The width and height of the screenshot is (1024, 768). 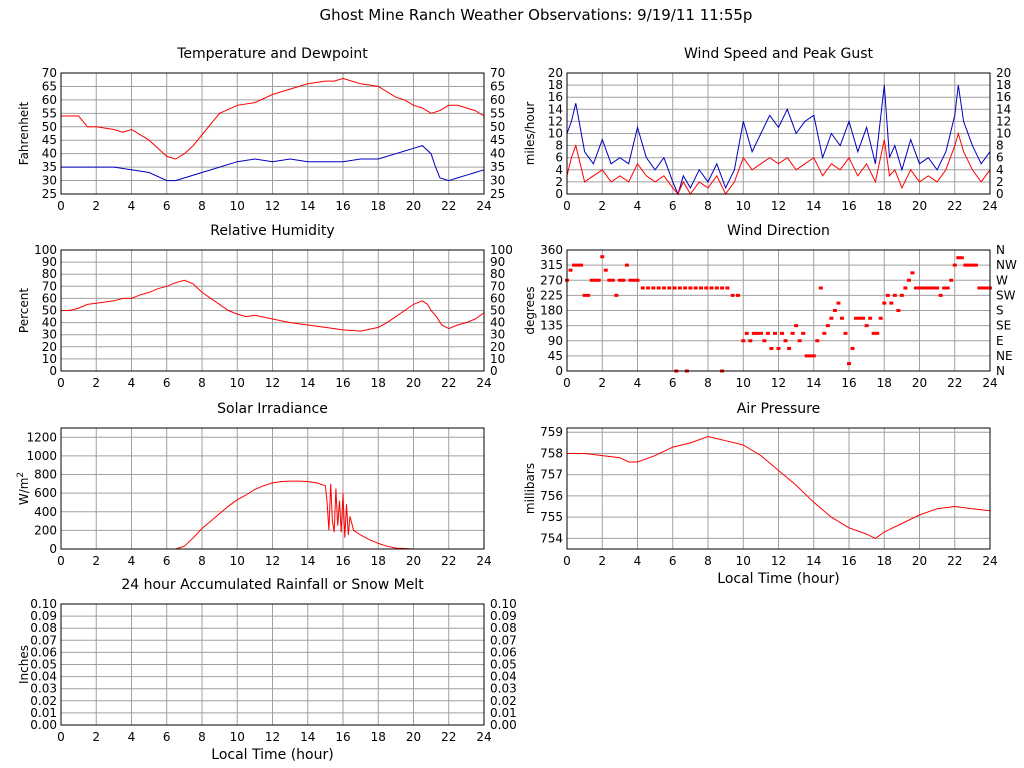 I want to click on y-tick-label: 6, so click(x=559, y=158).